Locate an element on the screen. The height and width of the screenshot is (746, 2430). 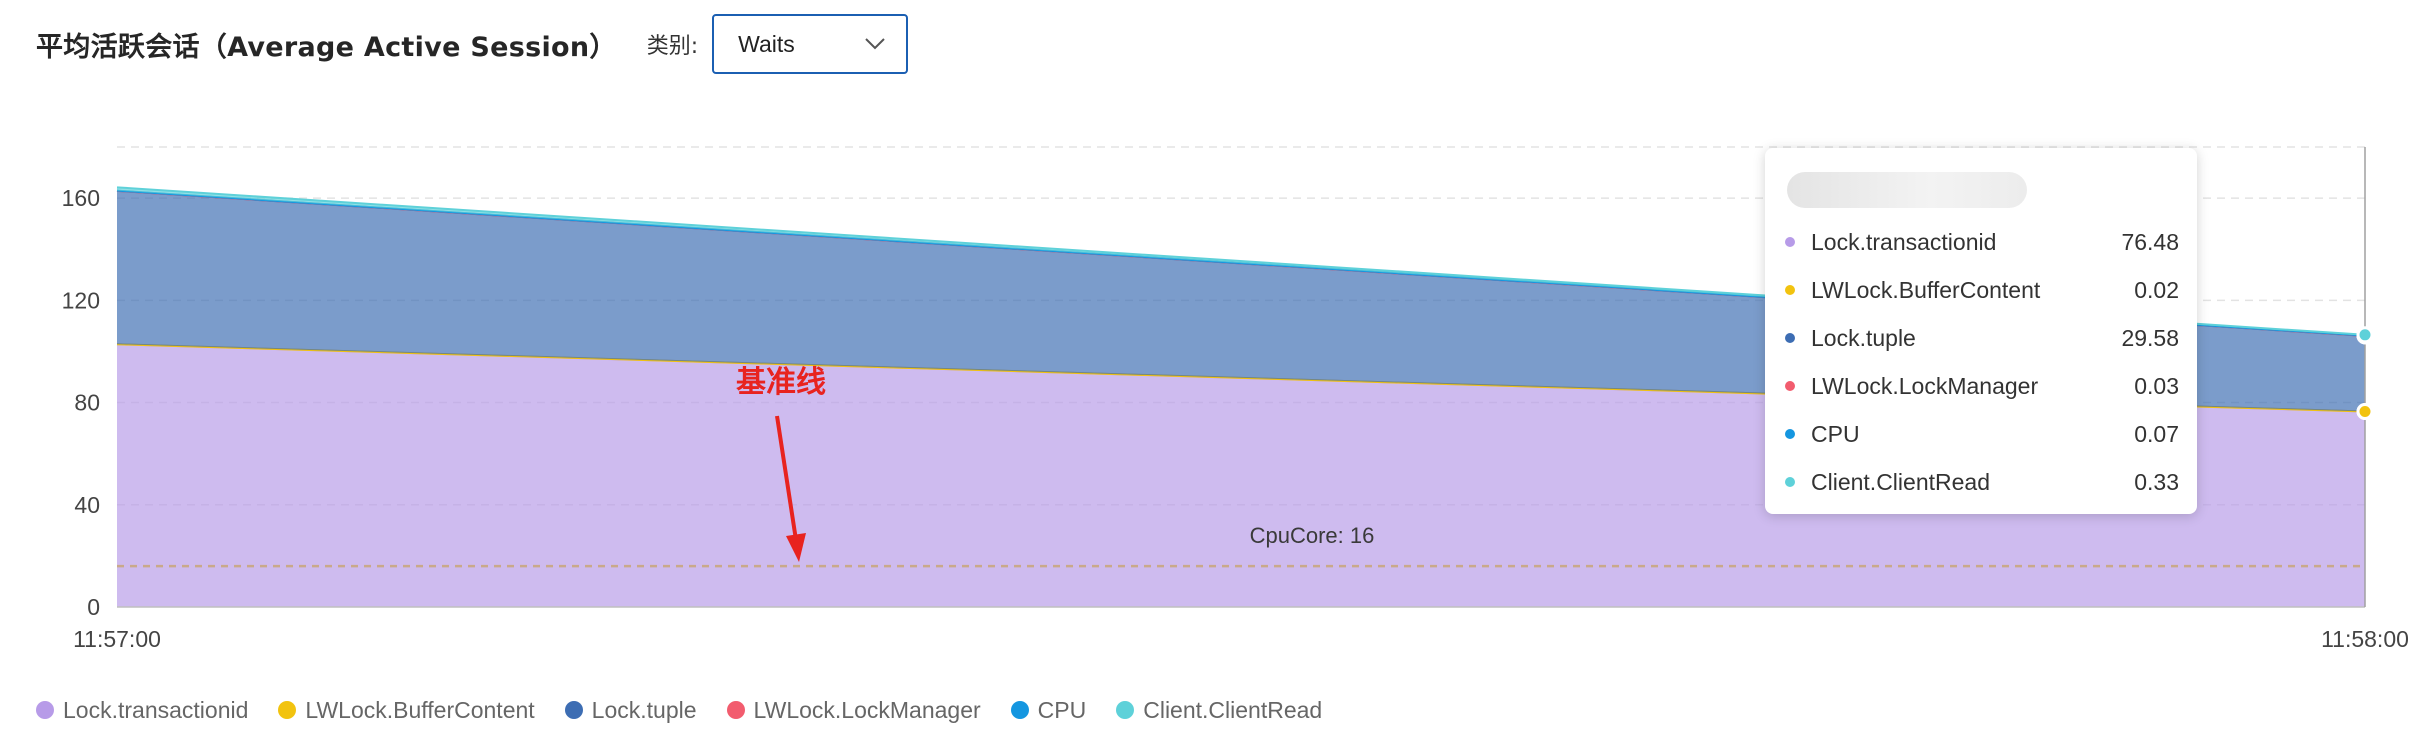
tooltip-series-value: 0.02 is located at coordinates (2156, 289).